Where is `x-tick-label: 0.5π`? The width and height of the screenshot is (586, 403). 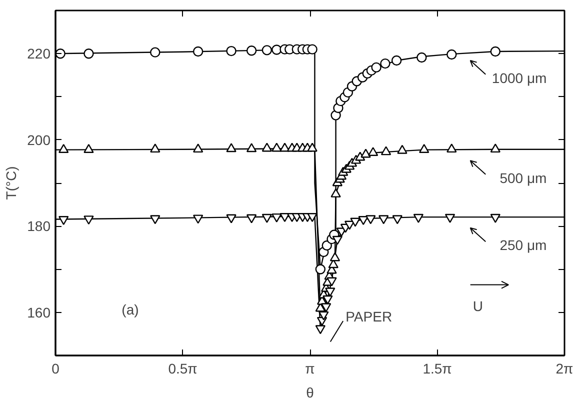 x-tick-label: 0.5π is located at coordinates (183, 368).